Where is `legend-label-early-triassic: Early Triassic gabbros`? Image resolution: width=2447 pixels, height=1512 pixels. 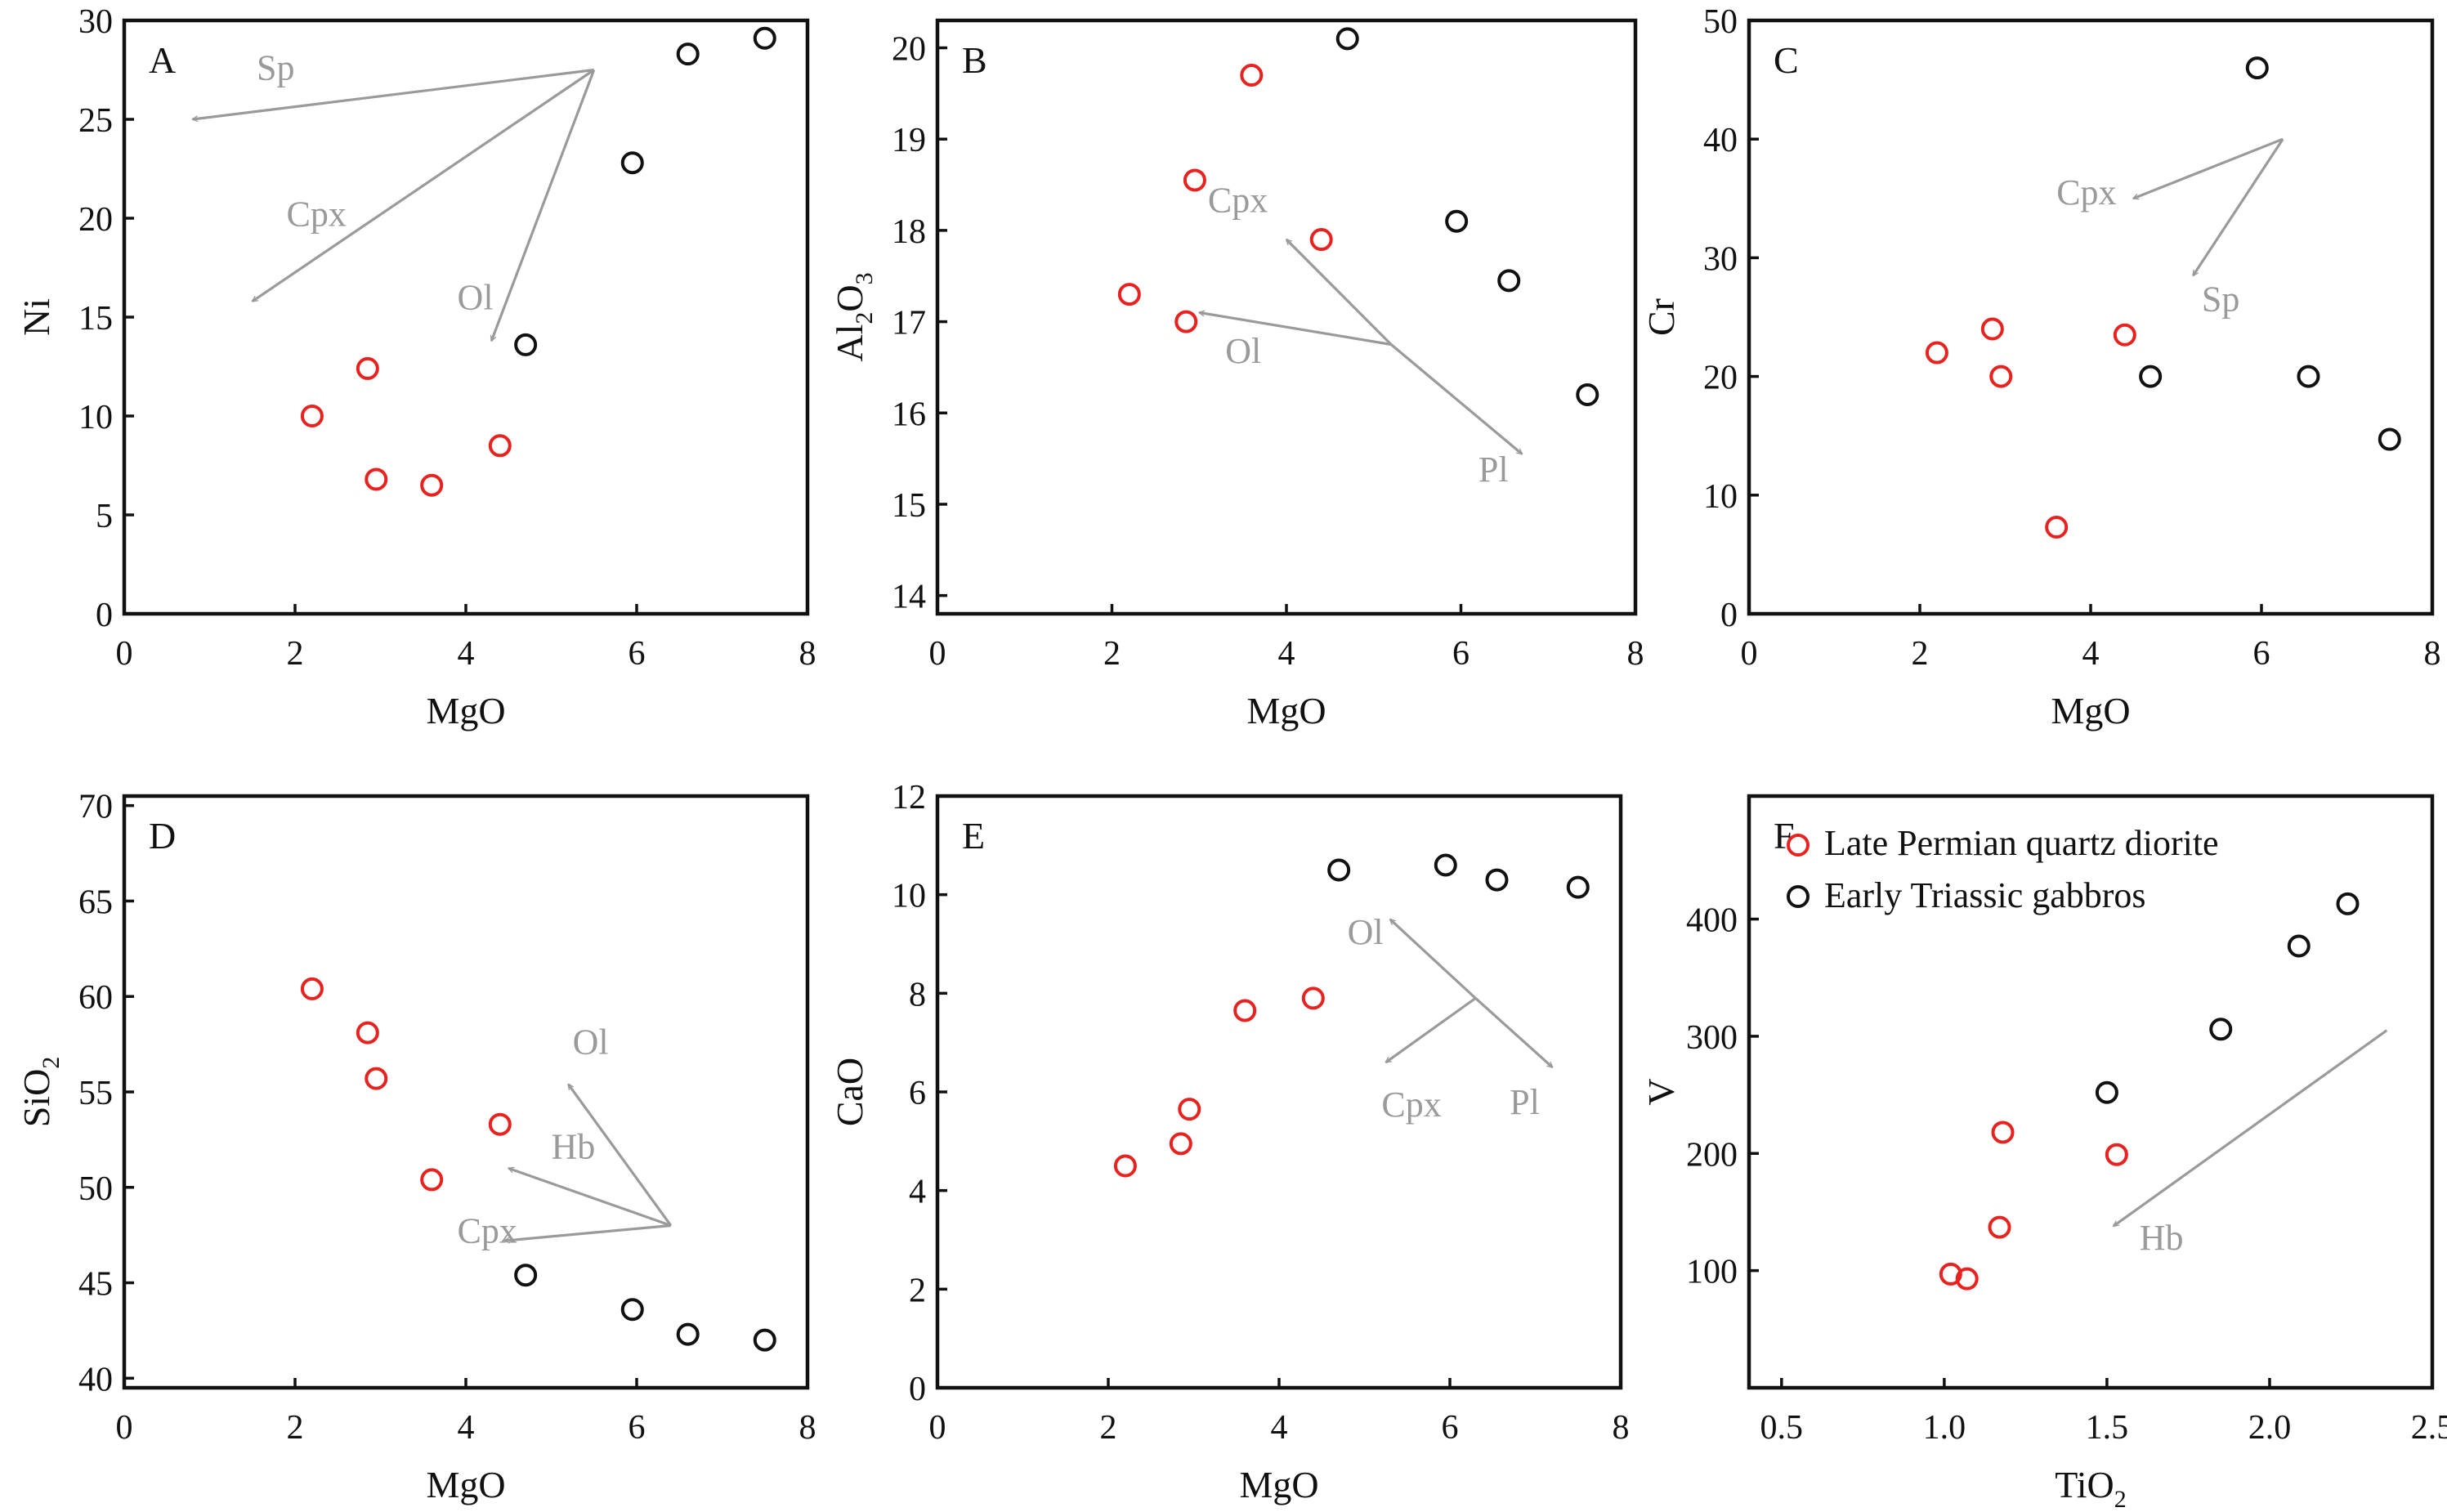 legend-label-early-triassic: Early Triassic gabbros is located at coordinates (1985, 895).